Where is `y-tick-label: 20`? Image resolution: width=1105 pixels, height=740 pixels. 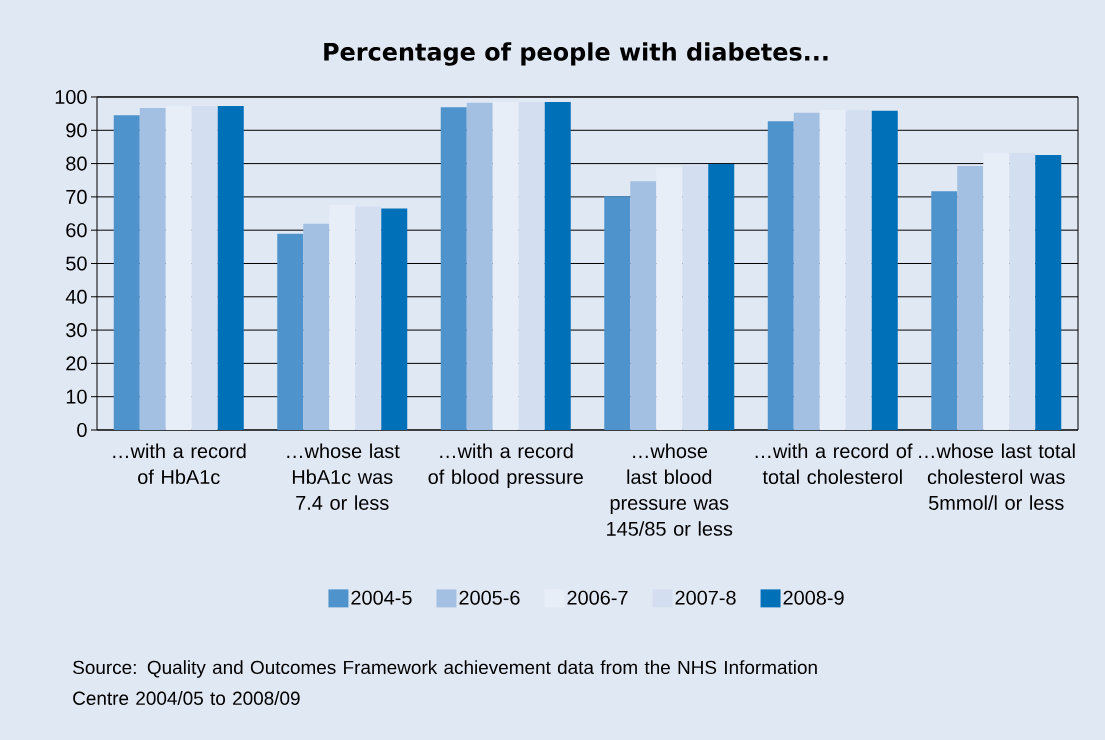 y-tick-label: 20 is located at coordinates (76, 363).